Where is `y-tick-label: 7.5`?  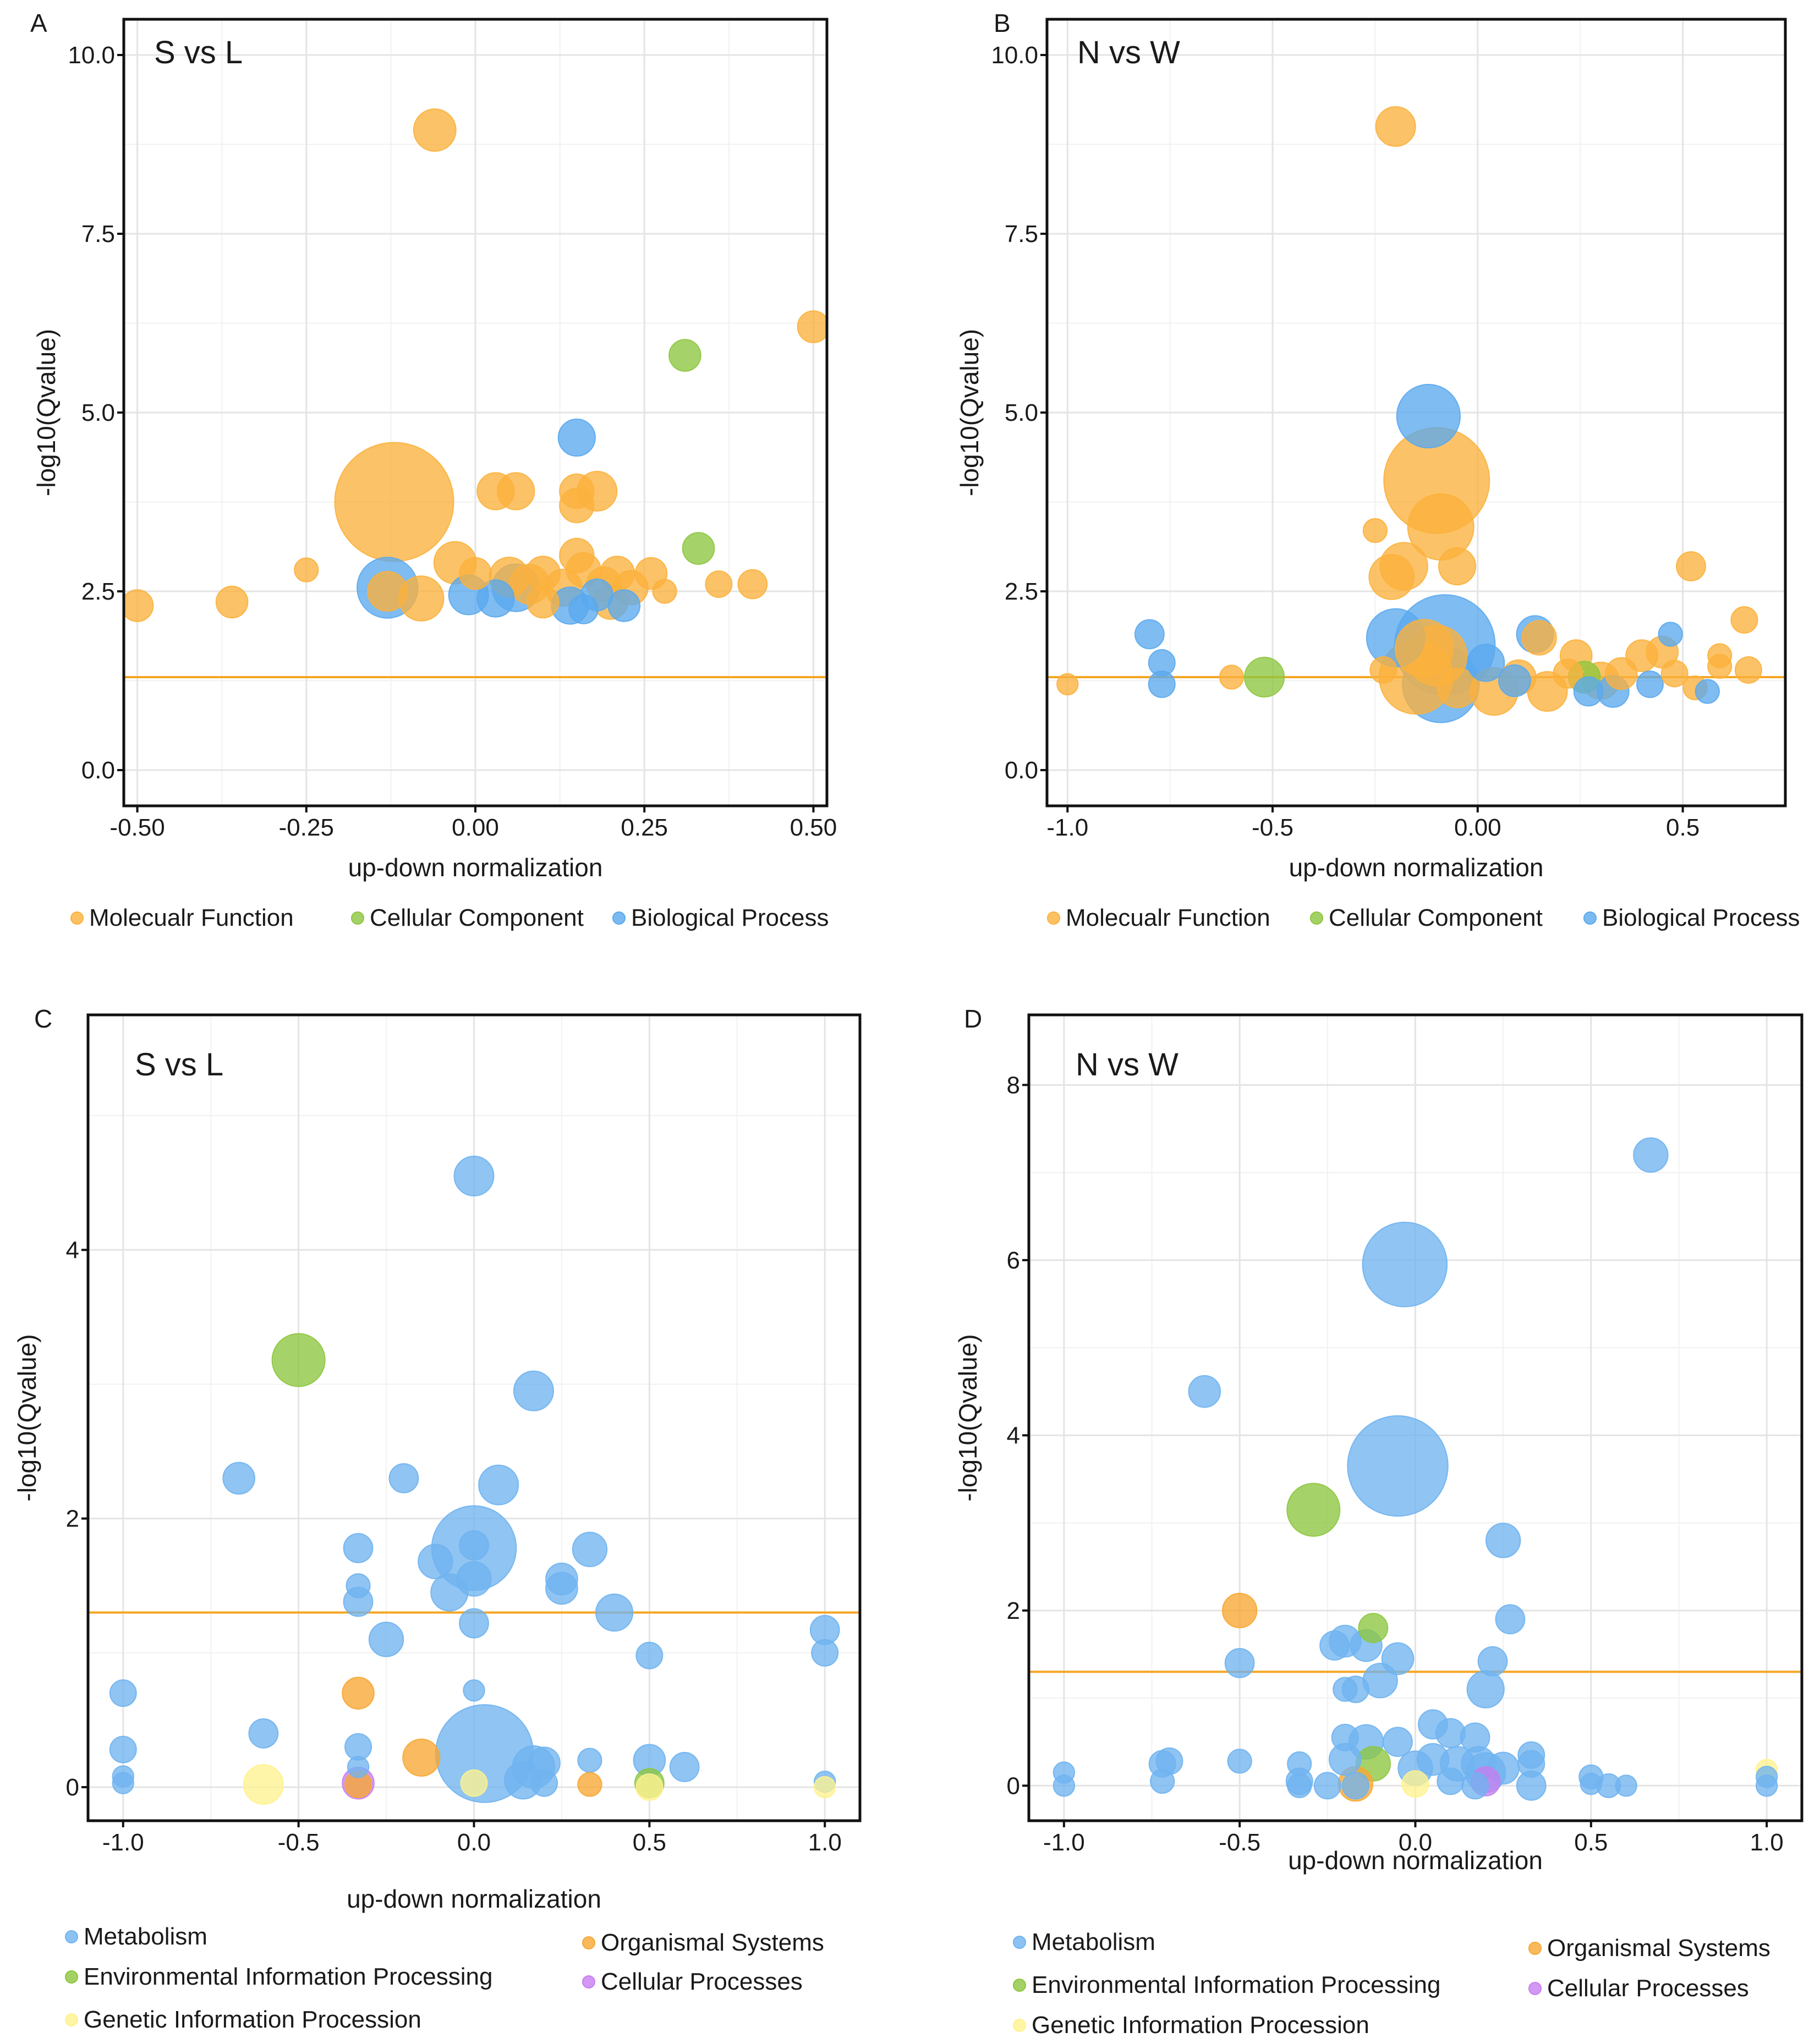 y-tick-label: 7.5 is located at coordinates (1021, 234).